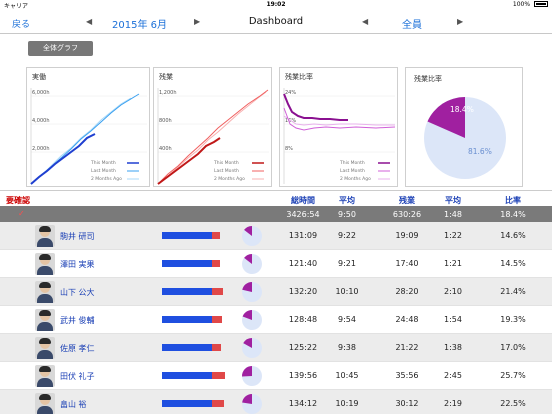  I want to click on table-row: 田伏 礼子 139:56 10:45 35:56 2:45 25.7%, so click(276, 376).